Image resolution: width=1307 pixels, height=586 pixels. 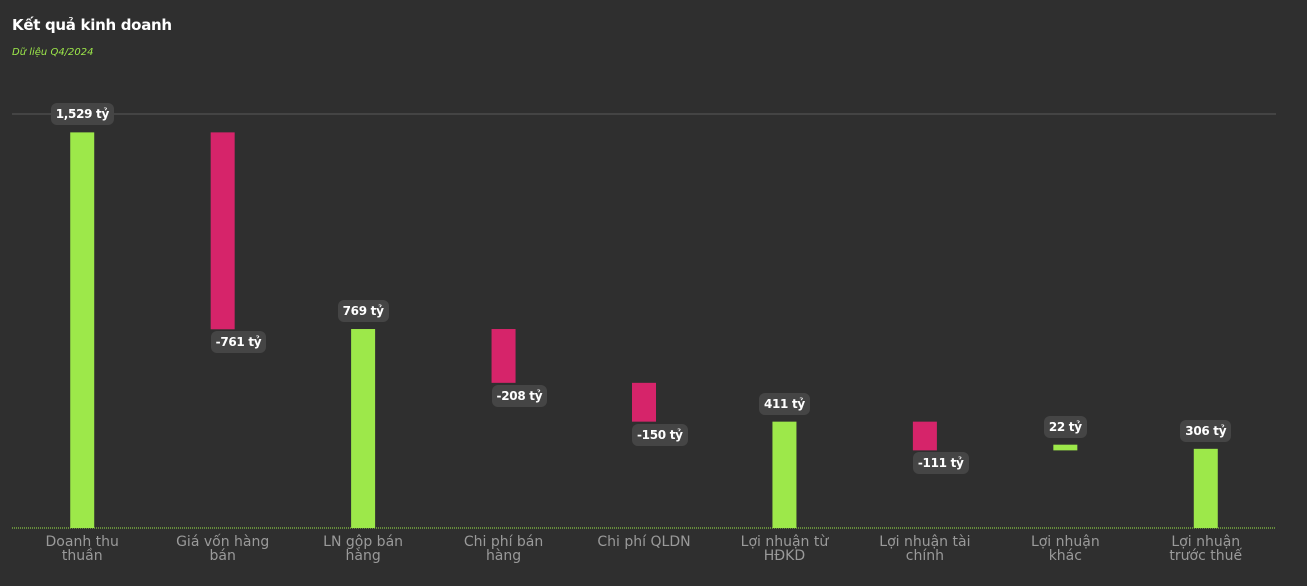 I want to click on chart-title: Kết quả kinh doanh, so click(x=92, y=25).